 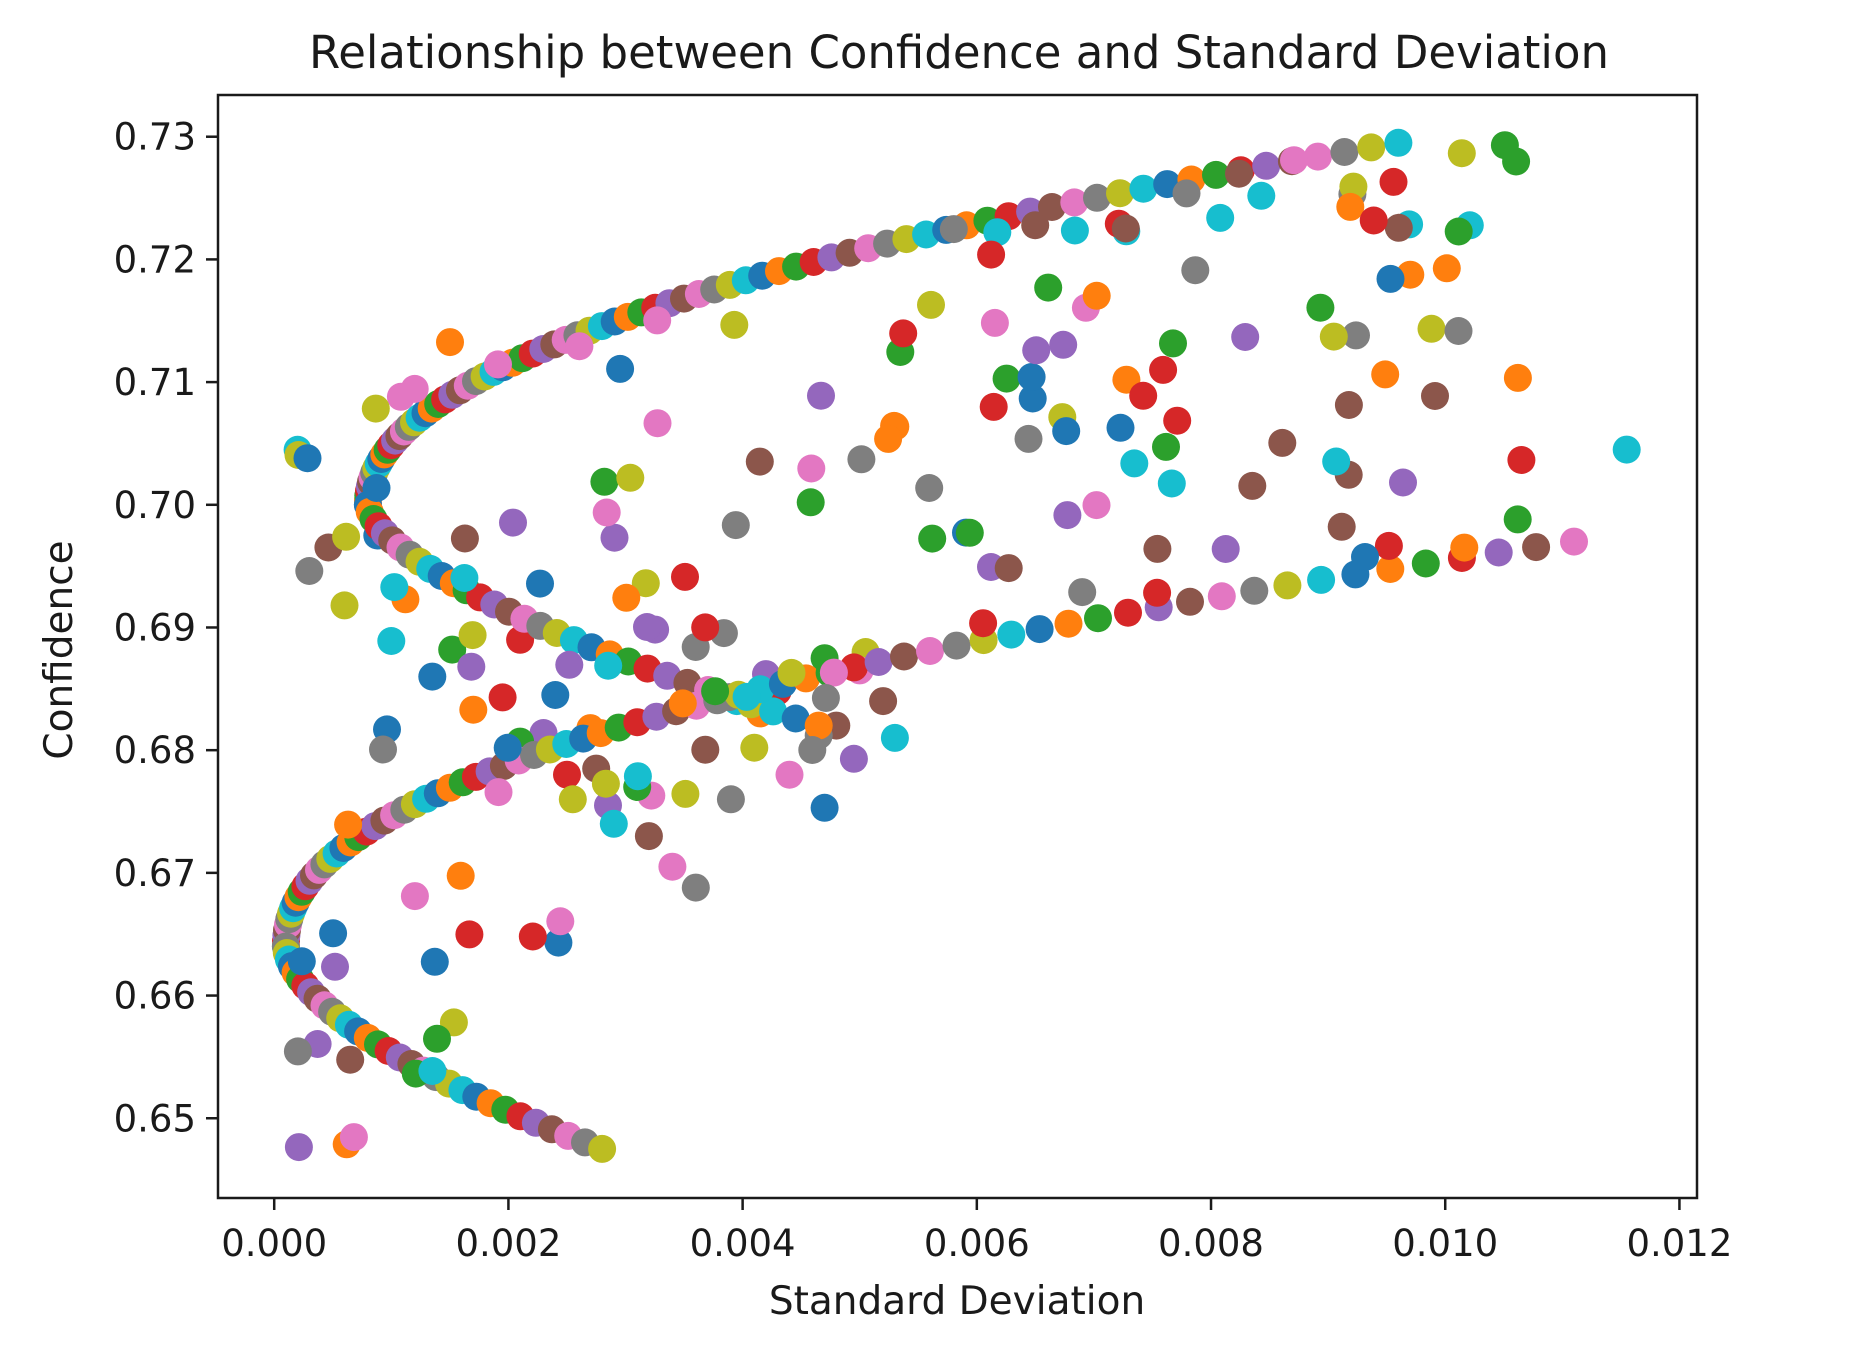 I want to click on y-tick-label: 0.69, so click(x=155, y=627).